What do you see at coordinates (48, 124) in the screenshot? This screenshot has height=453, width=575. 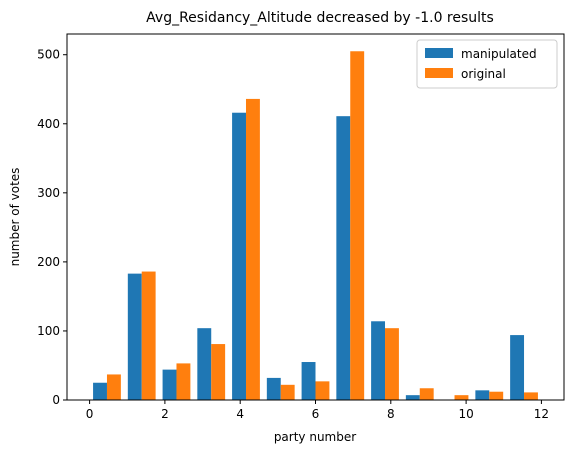 I see `y-tick-label: 400` at bounding box center [48, 124].